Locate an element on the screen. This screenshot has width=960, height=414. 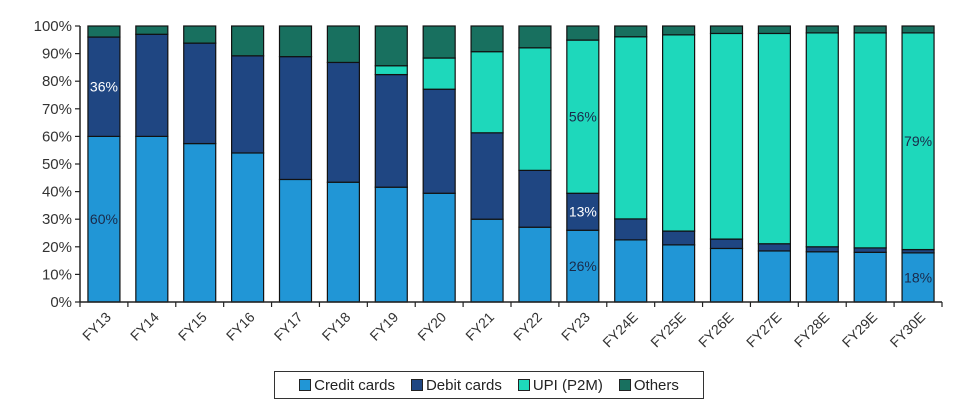
x-tick-label-fy20: FY20 is located at coordinates (431, 326).